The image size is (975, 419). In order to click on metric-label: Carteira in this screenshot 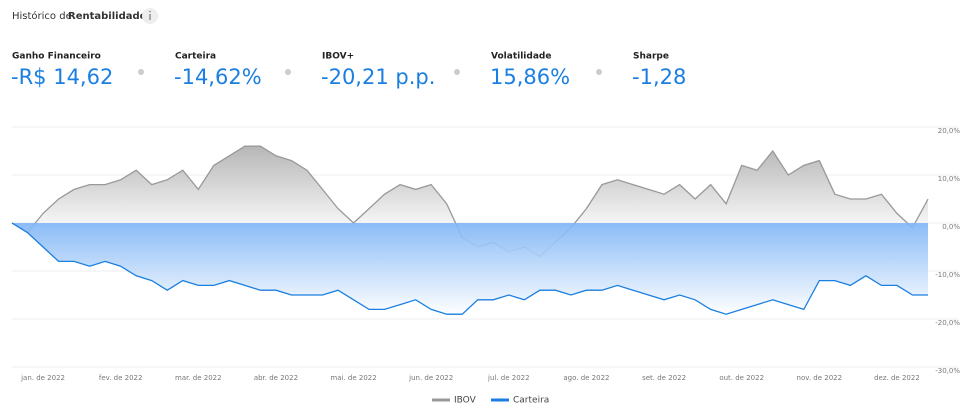, I will do `click(195, 57)`.